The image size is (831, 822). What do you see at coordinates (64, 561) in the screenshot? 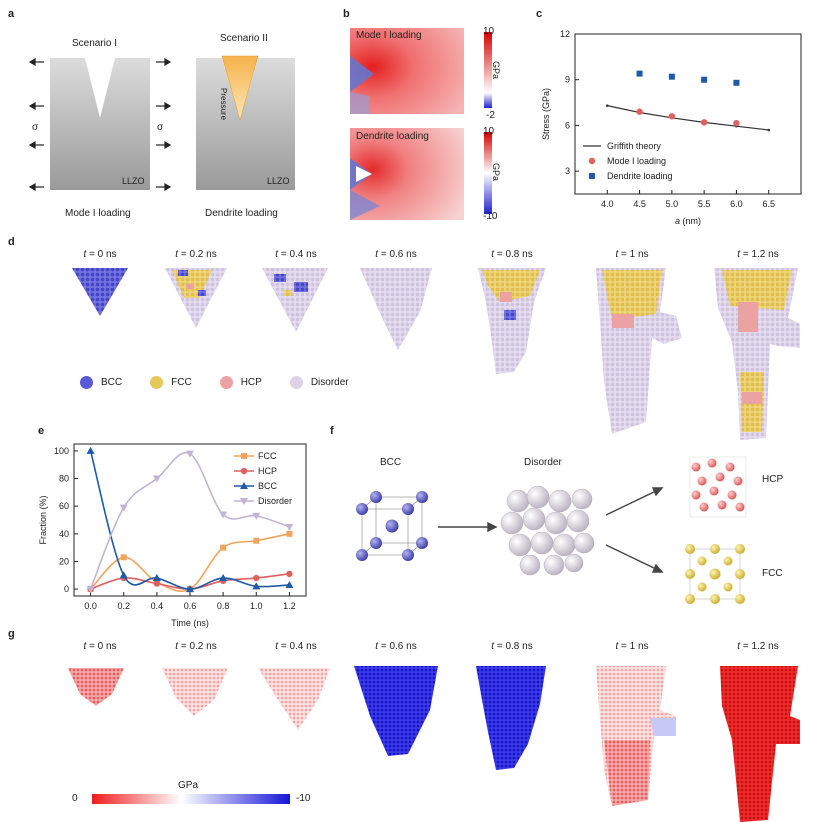
I see `y-tick-label: 20` at bounding box center [64, 561].